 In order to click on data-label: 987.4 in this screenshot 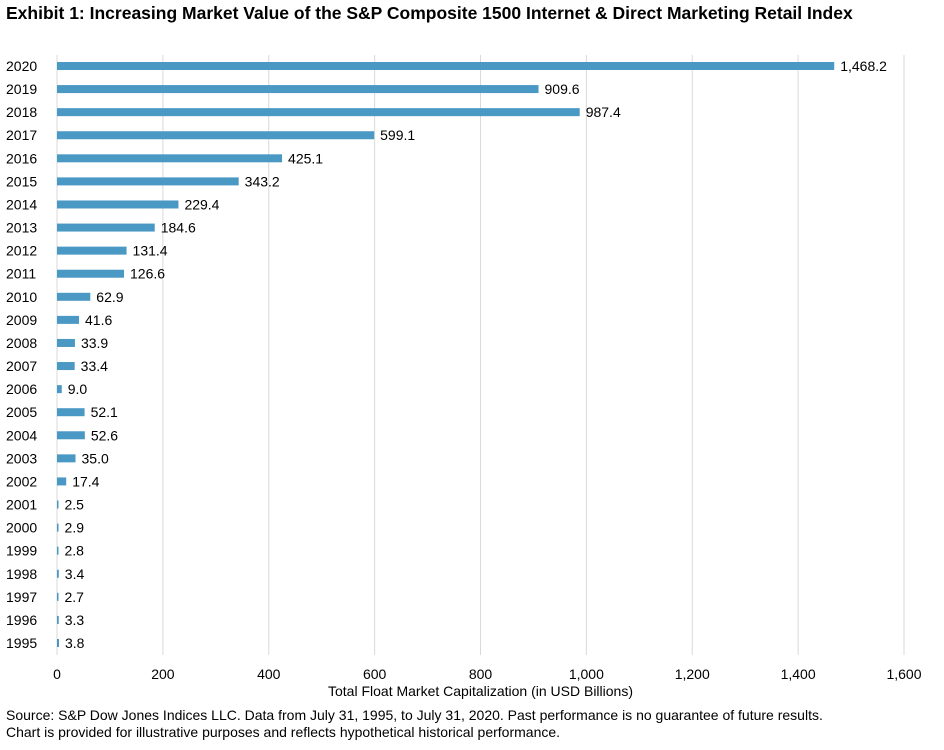, I will do `click(603, 112)`.